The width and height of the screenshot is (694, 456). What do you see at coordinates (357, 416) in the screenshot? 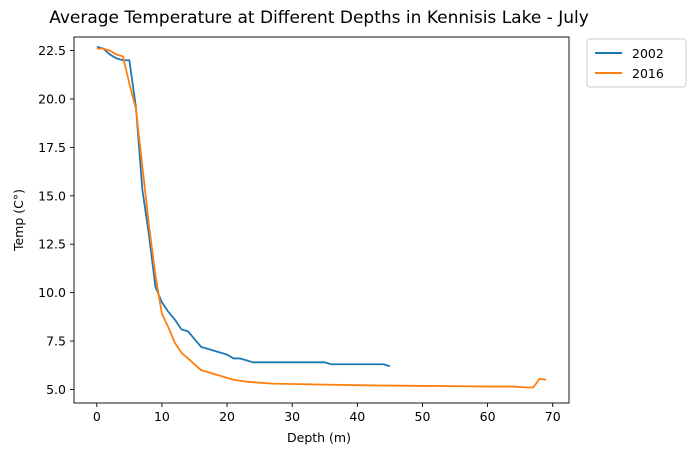
I see `x-tick-label: 40` at bounding box center [357, 416].